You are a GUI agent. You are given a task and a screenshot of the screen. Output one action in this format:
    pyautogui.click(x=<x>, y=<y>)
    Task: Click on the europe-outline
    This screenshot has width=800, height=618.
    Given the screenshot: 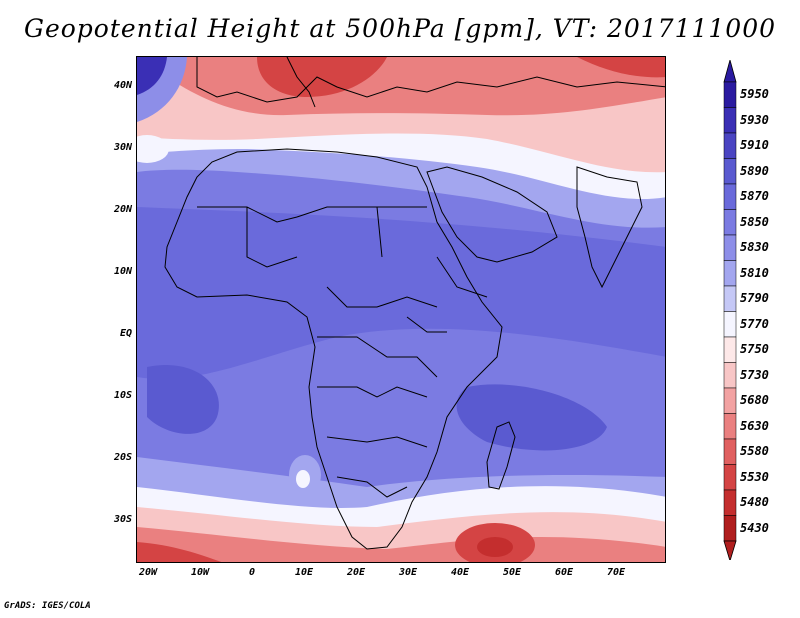 What is the action you would take?
    pyautogui.click(x=430, y=80)
    